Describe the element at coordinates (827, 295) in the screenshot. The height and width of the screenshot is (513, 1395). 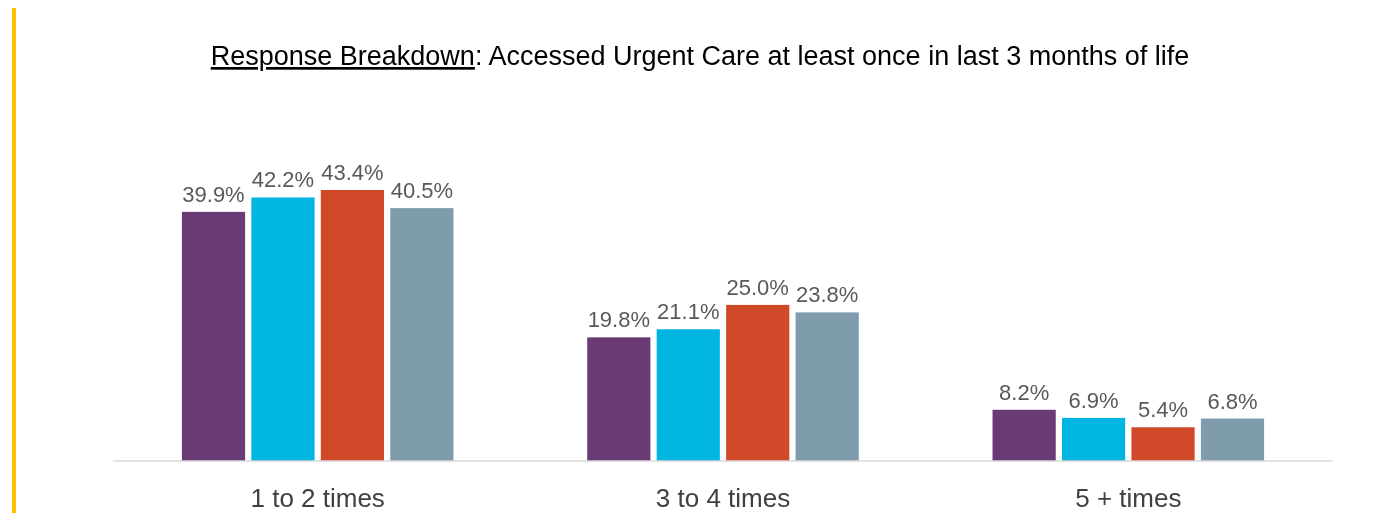
I see `data-label: 23.8%` at that location.